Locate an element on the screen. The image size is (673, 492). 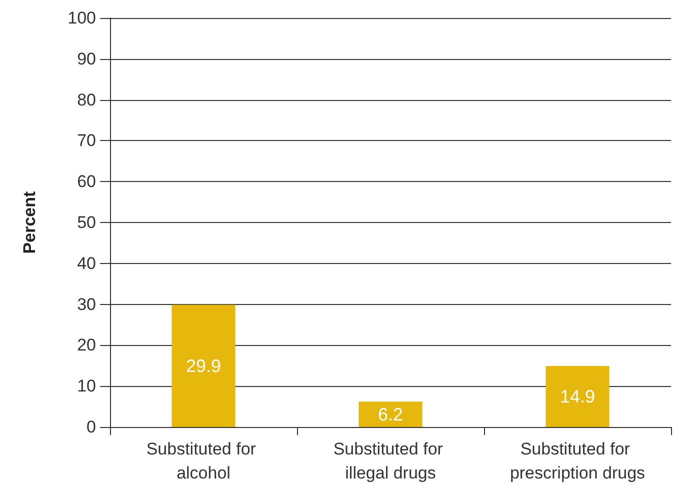
x-tick-label: Substituted for illegal drugs is located at coordinates (390, 461).